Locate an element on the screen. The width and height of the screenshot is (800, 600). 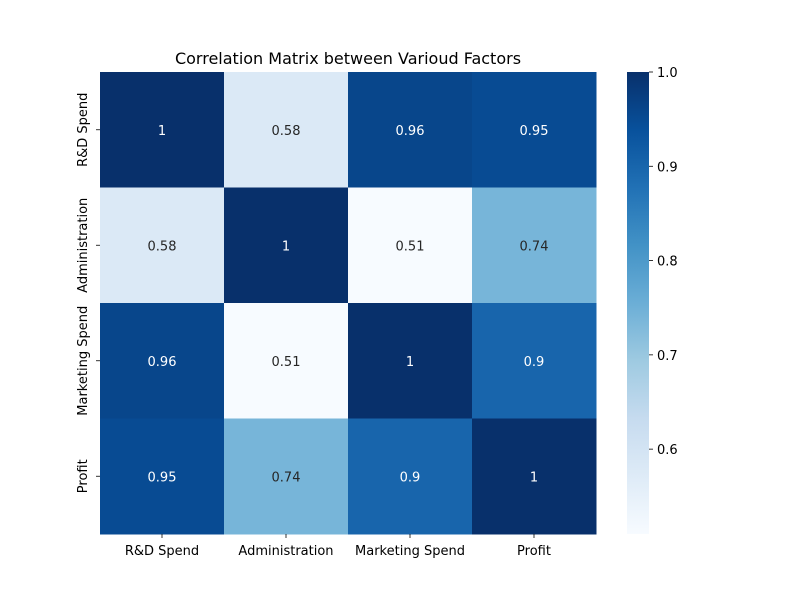
x-tick-label: R&D Spend is located at coordinates (162, 551).